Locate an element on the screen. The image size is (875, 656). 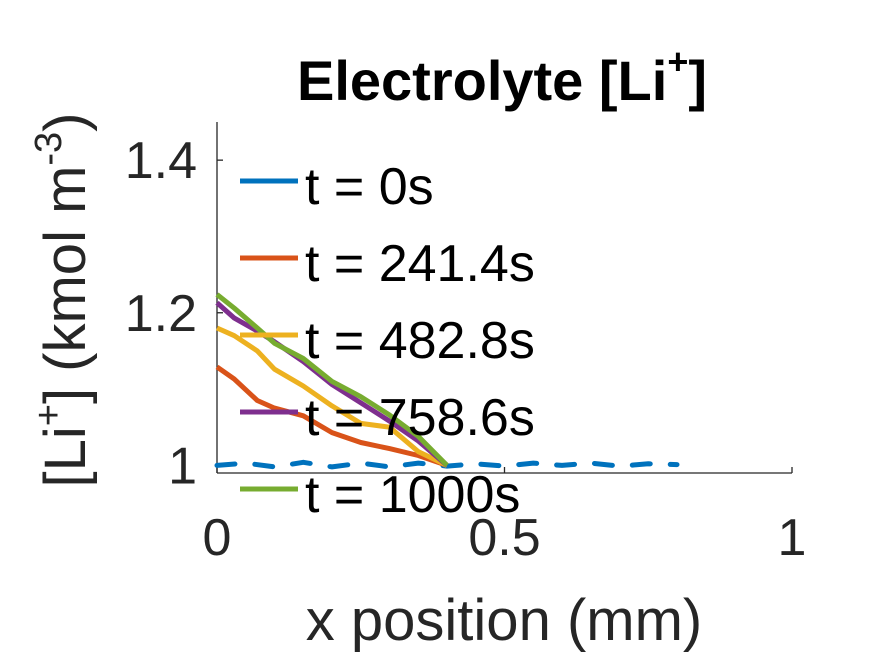
y-tick-label-0: 1 is located at coordinates (182, 466).